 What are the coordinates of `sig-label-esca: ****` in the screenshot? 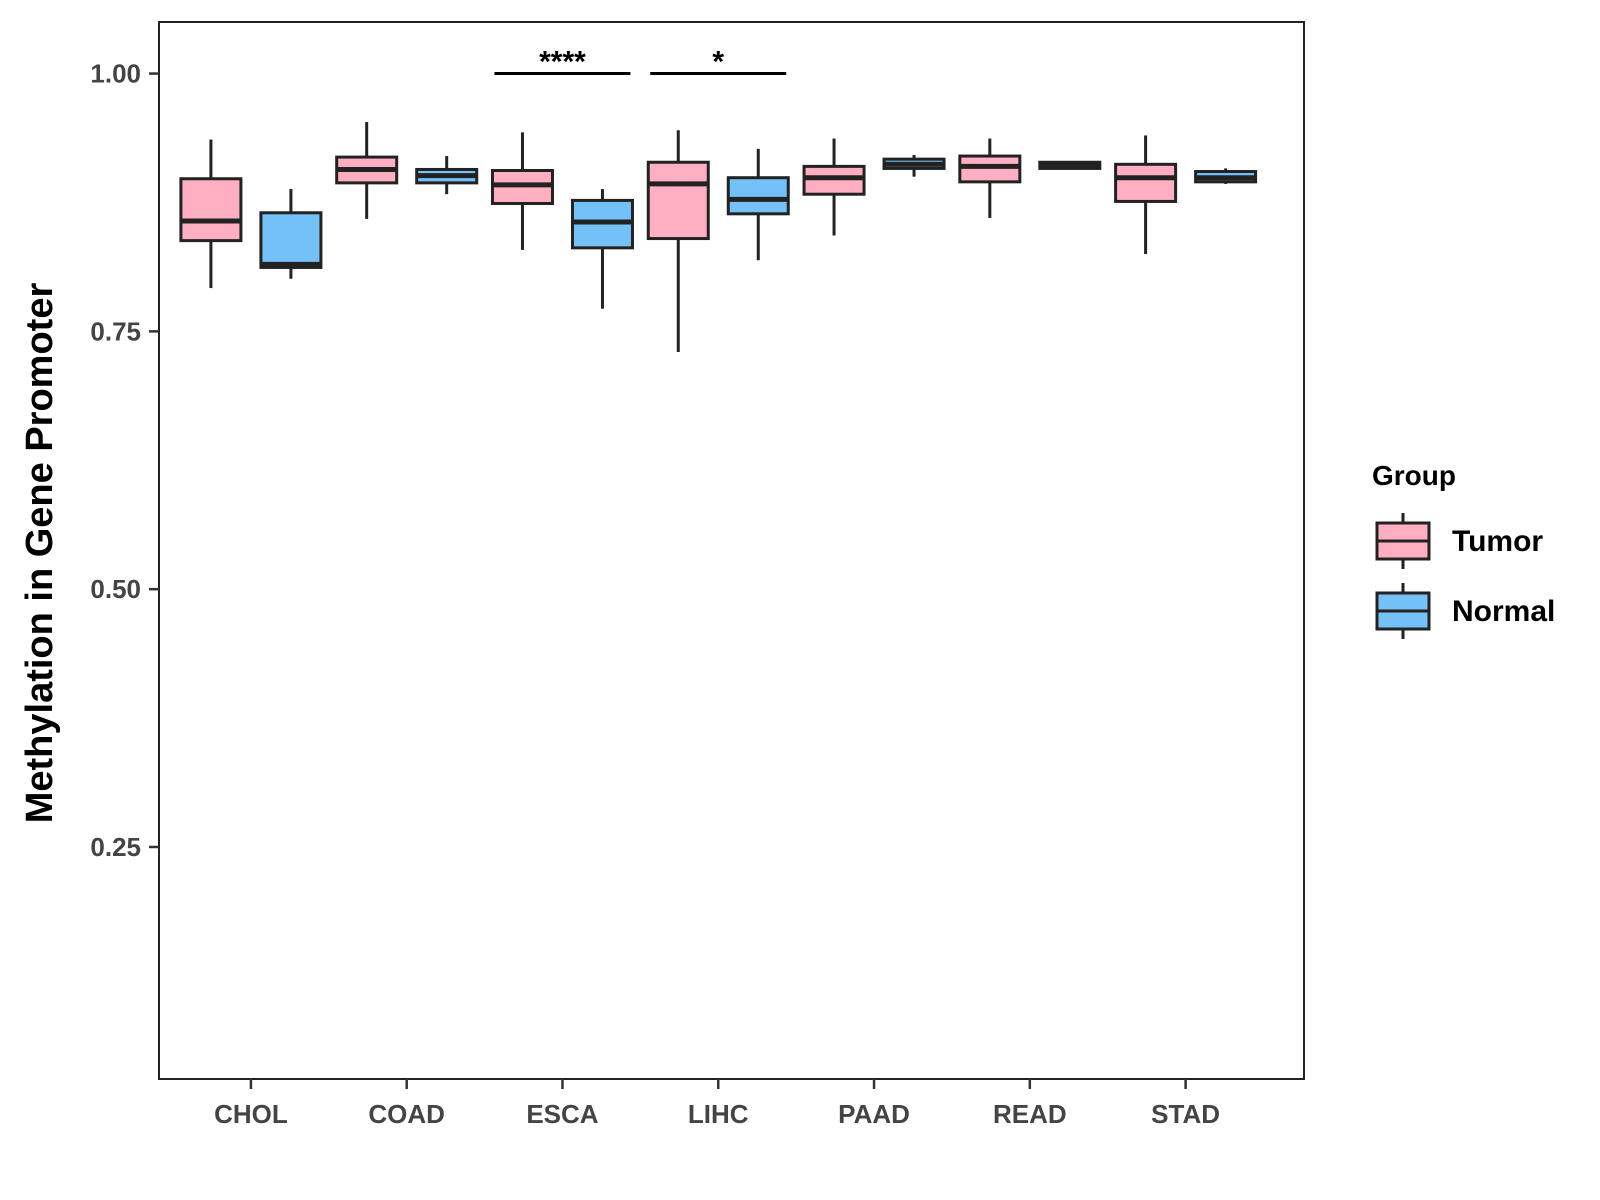 It's located at (562, 62).